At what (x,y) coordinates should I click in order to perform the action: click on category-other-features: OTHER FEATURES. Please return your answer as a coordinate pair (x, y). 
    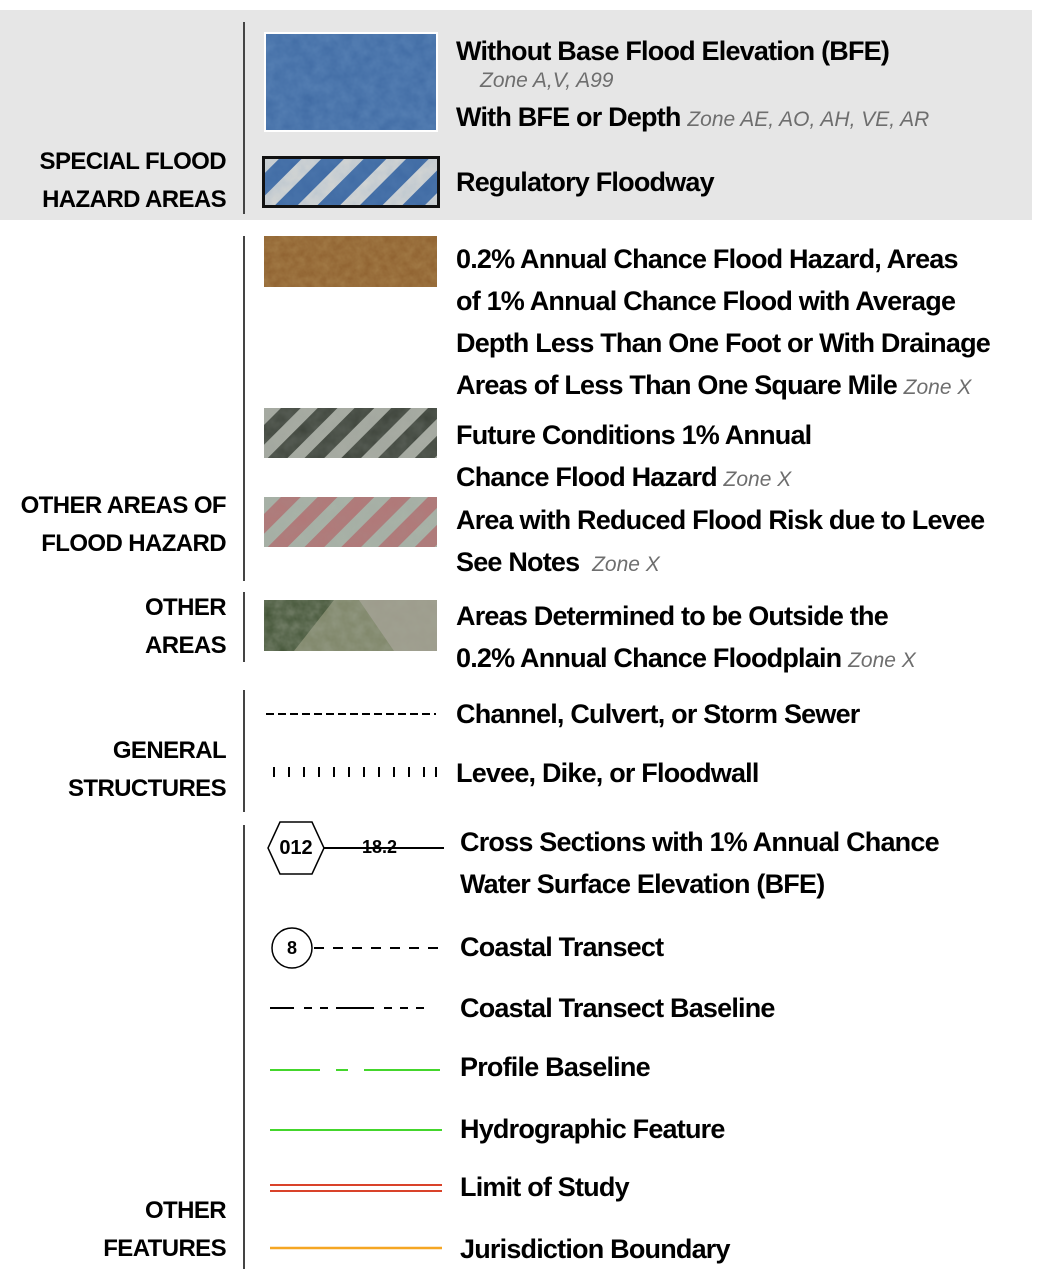
    Looking at the image, I should click on (164, 1230).